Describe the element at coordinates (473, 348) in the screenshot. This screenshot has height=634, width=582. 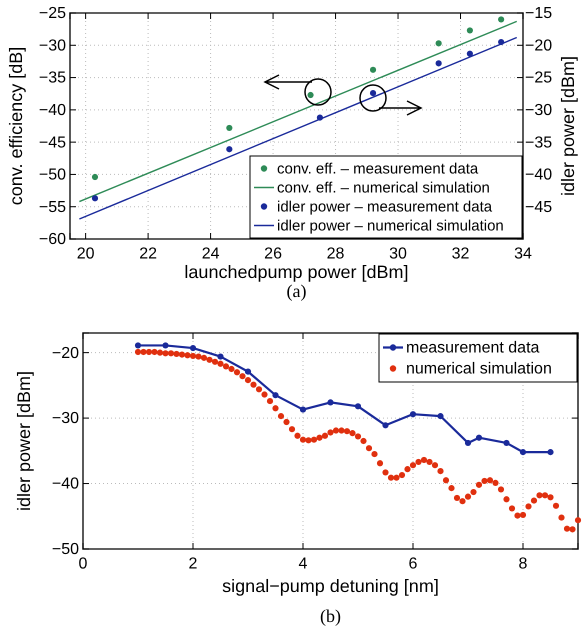
I see `legend-label: measurement data` at that location.